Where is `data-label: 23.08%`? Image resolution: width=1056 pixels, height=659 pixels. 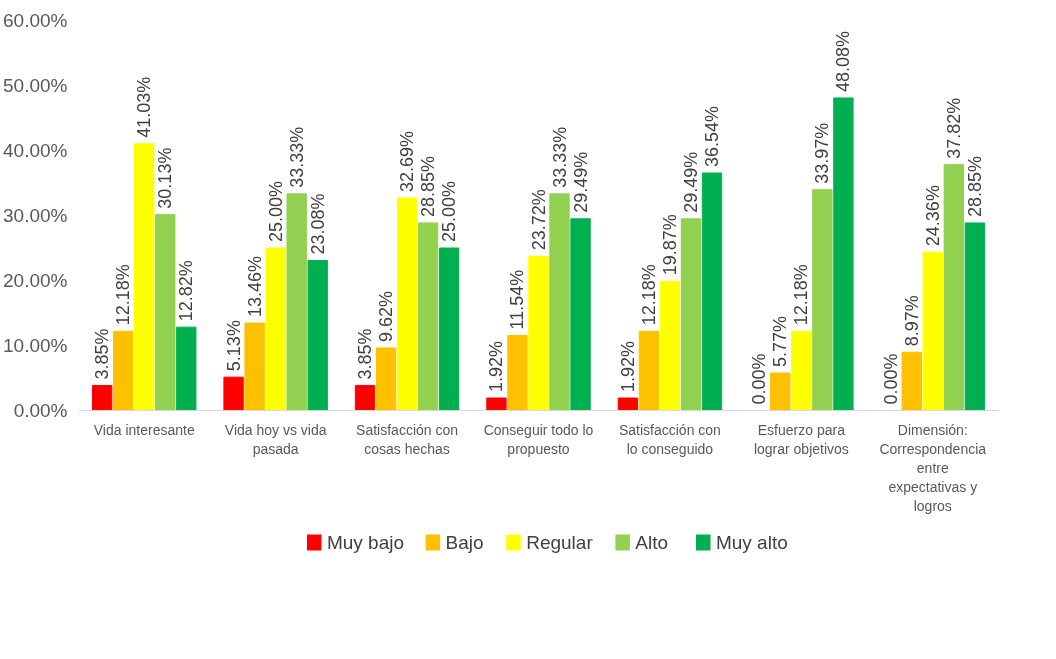 data-label: 23.08% is located at coordinates (317, 224).